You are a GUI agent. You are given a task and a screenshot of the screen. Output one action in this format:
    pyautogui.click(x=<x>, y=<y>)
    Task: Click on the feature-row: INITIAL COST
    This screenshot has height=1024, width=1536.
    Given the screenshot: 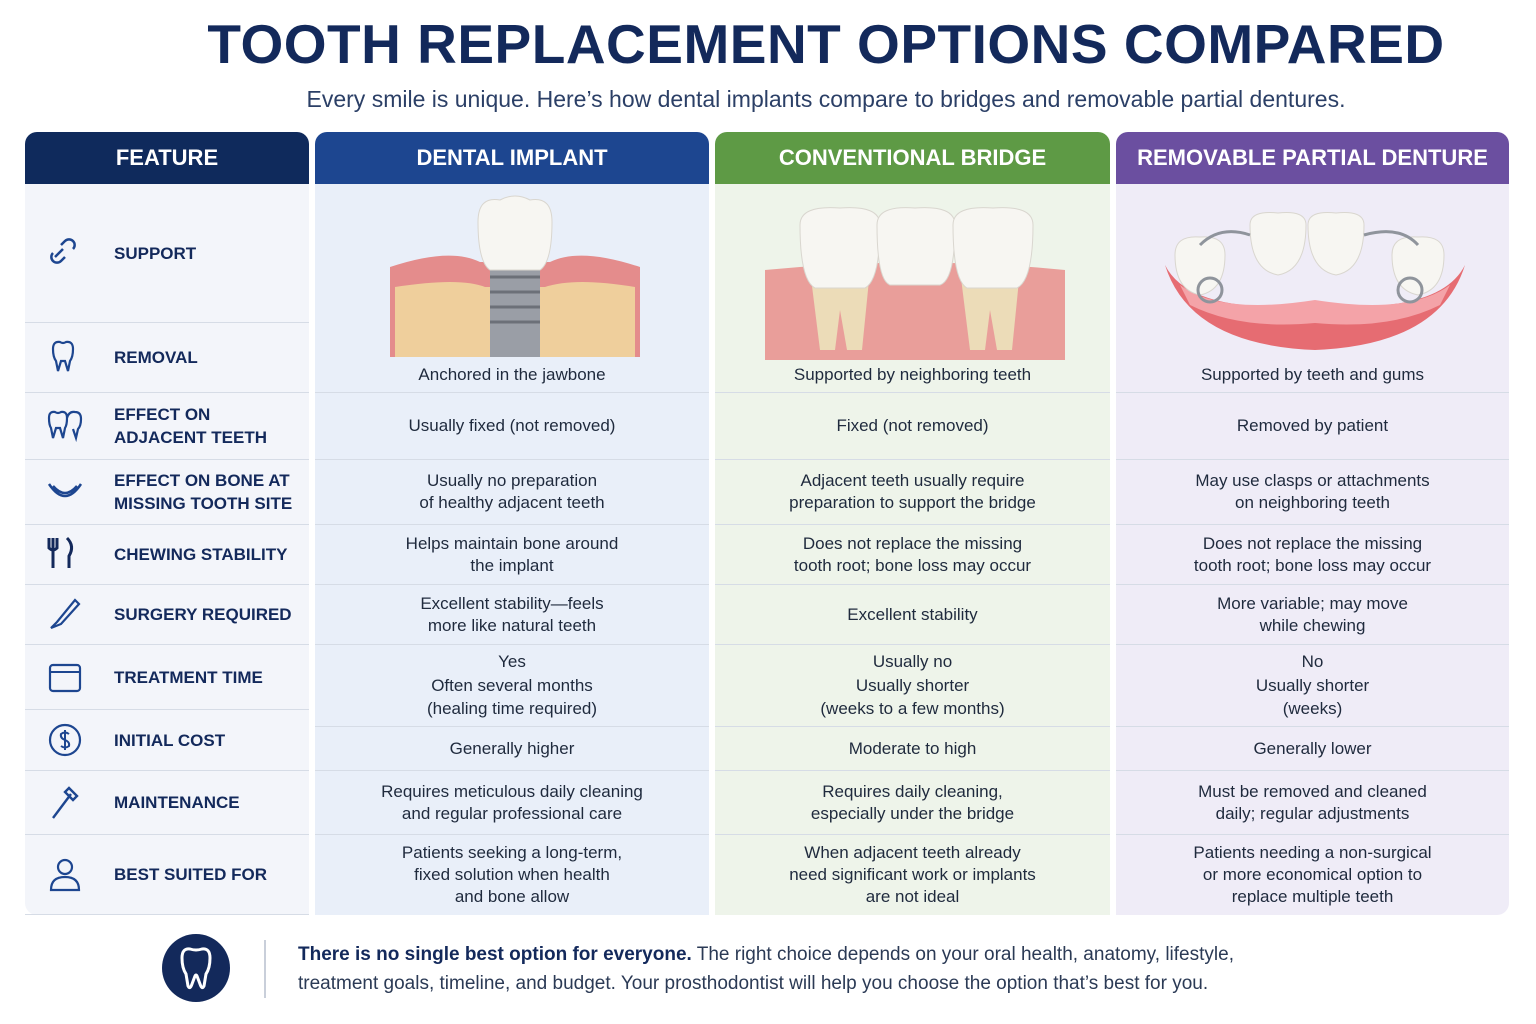 What is the action you would take?
    pyautogui.click(x=167, y=740)
    